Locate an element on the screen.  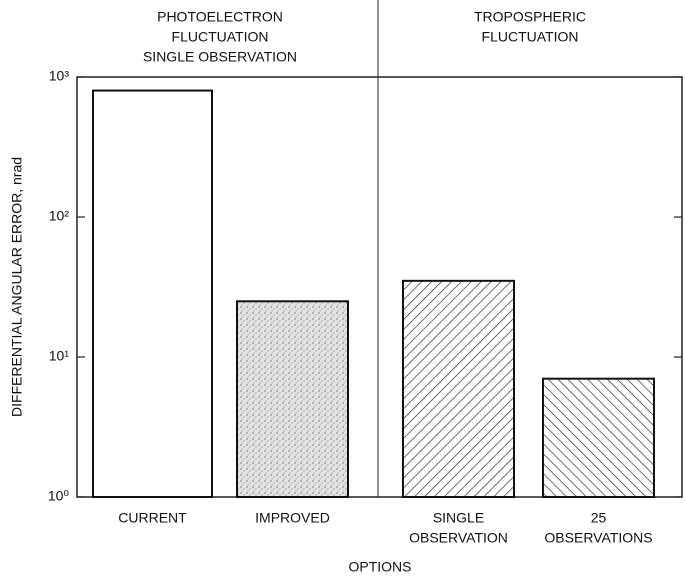
x-tick-label: CURRENT is located at coordinates (152, 518).